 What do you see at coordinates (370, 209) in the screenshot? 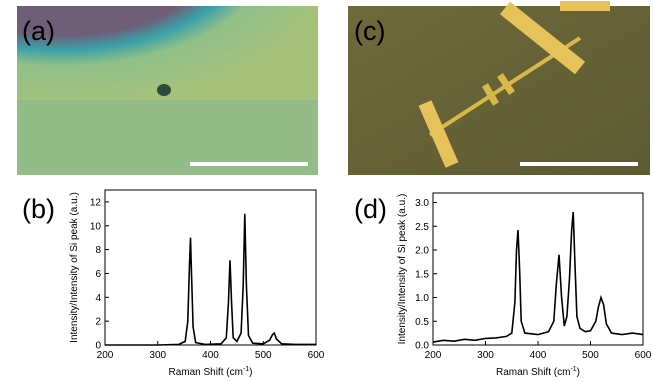
I see `panel-label: (d)` at bounding box center [370, 209].